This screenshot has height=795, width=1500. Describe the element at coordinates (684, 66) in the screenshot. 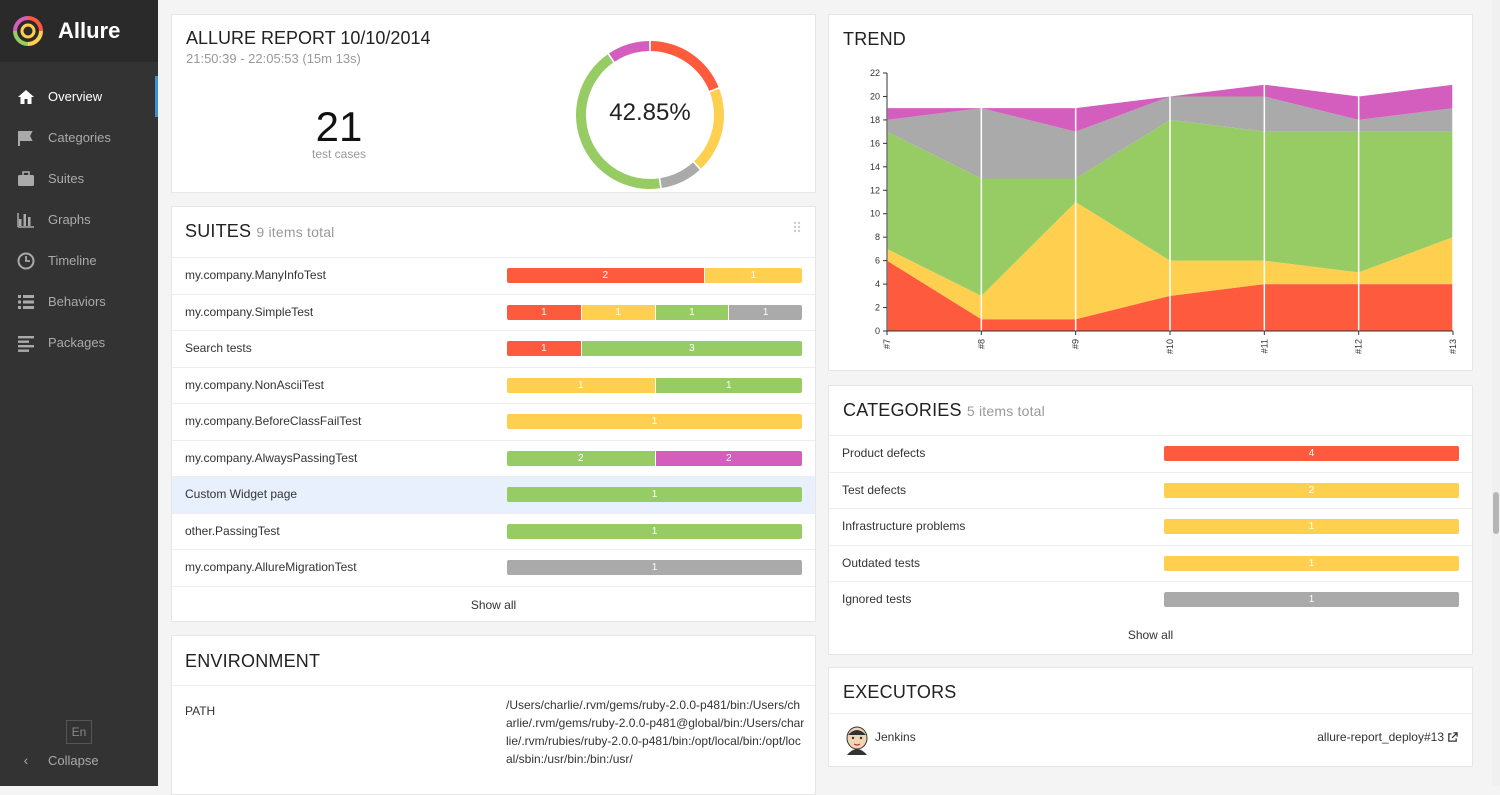

I see `donut-slice-failed` at that location.